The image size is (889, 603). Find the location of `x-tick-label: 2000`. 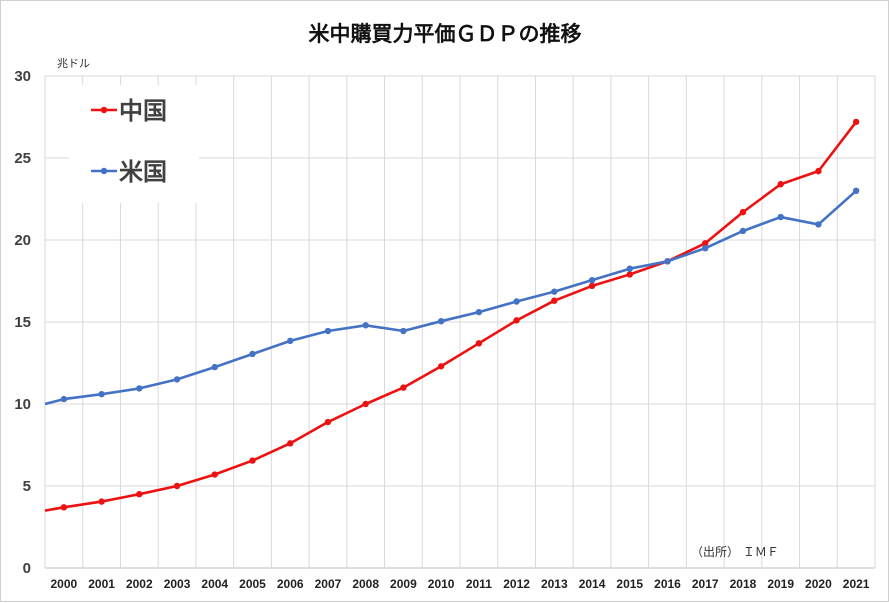

x-tick-label: 2000 is located at coordinates (64, 584).